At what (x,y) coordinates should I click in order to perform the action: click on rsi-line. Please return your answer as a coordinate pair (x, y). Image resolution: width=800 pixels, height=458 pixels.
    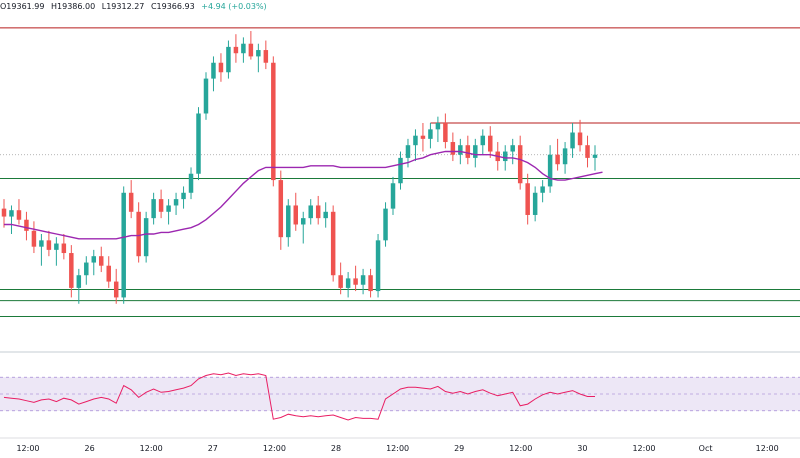
    Looking at the image, I should click on (299, 396).